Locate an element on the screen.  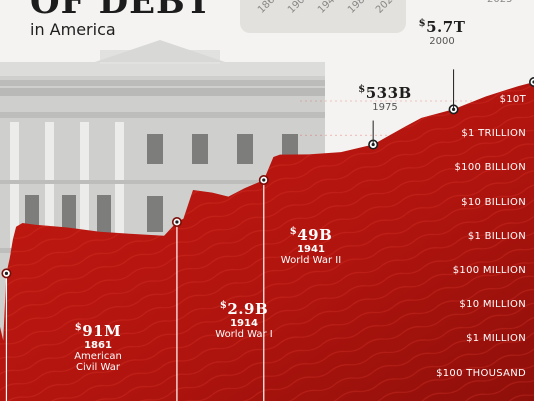
callout-1941: $49B 1941 World War II is located at coordinates (311, 246).